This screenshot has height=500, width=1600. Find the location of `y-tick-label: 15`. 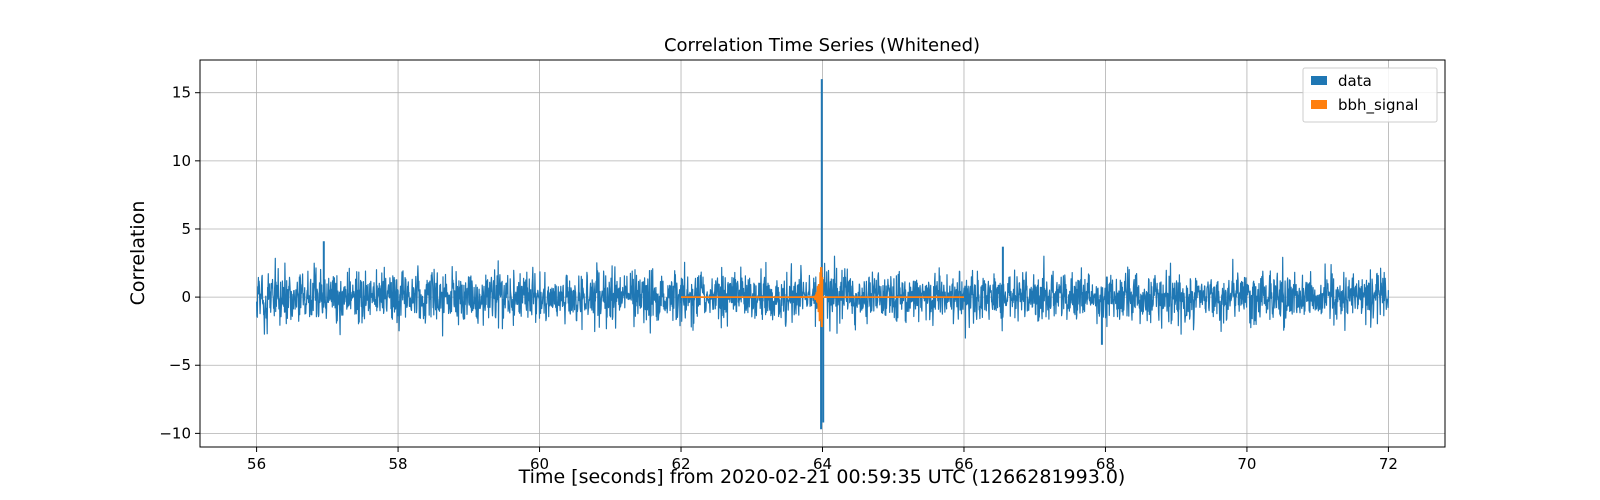

y-tick-label: 15 is located at coordinates (181, 93).